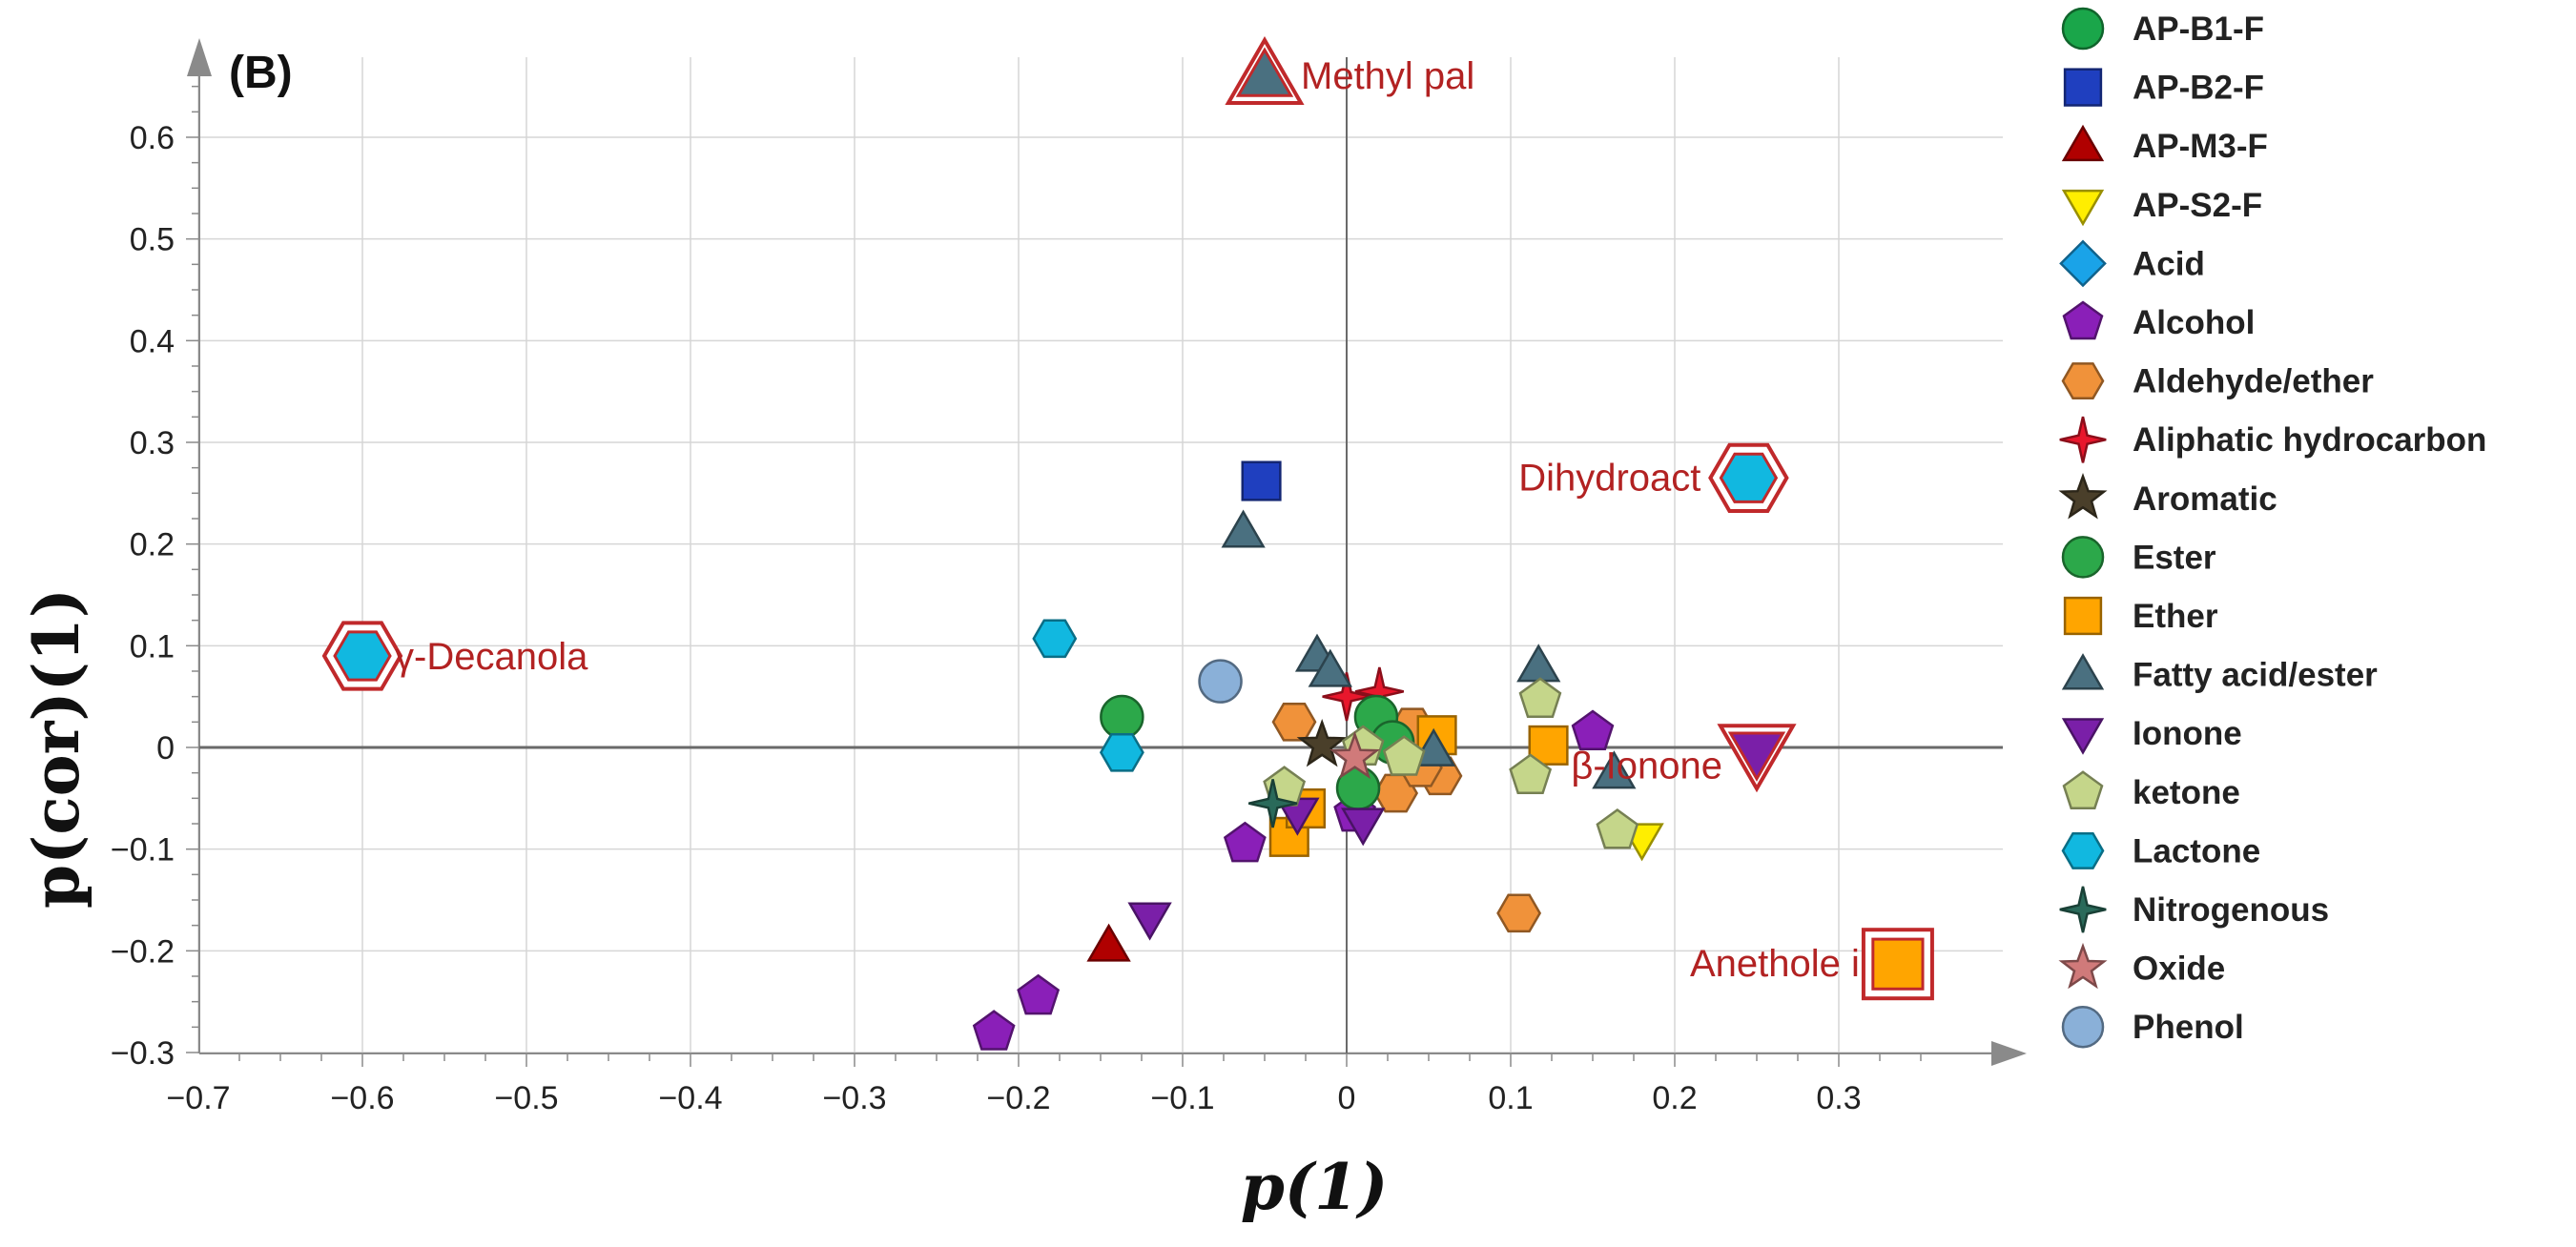 The width and height of the screenshot is (2576, 1247). I want to click on data-points, so click(1318, 755).